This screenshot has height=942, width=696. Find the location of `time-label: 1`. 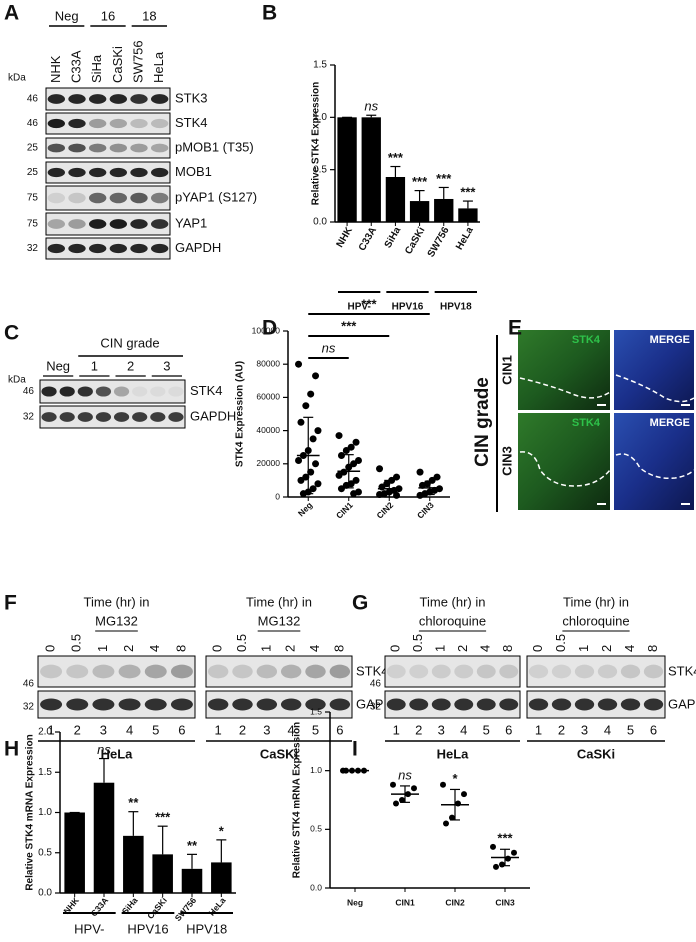

time-label: 1 is located at coordinates (440, 648).